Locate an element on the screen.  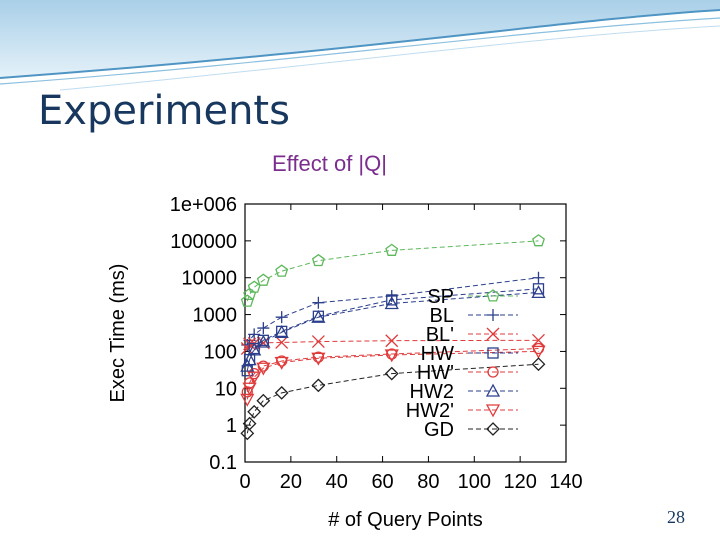
legend-marker-hw2-prime is located at coordinates (493, 411).